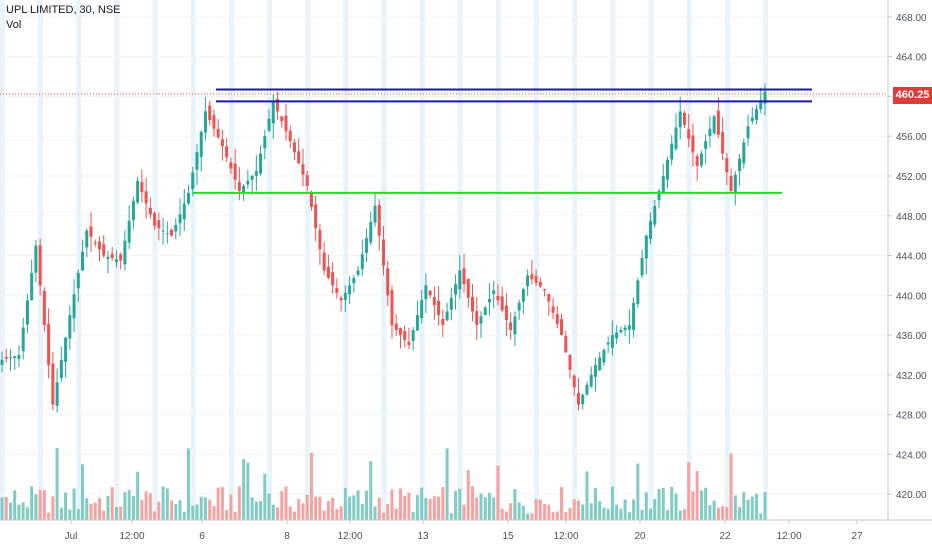  What do you see at coordinates (911, 137) in the screenshot?
I see `price-tick-label: 456.00` at bounding box center [911, 137].